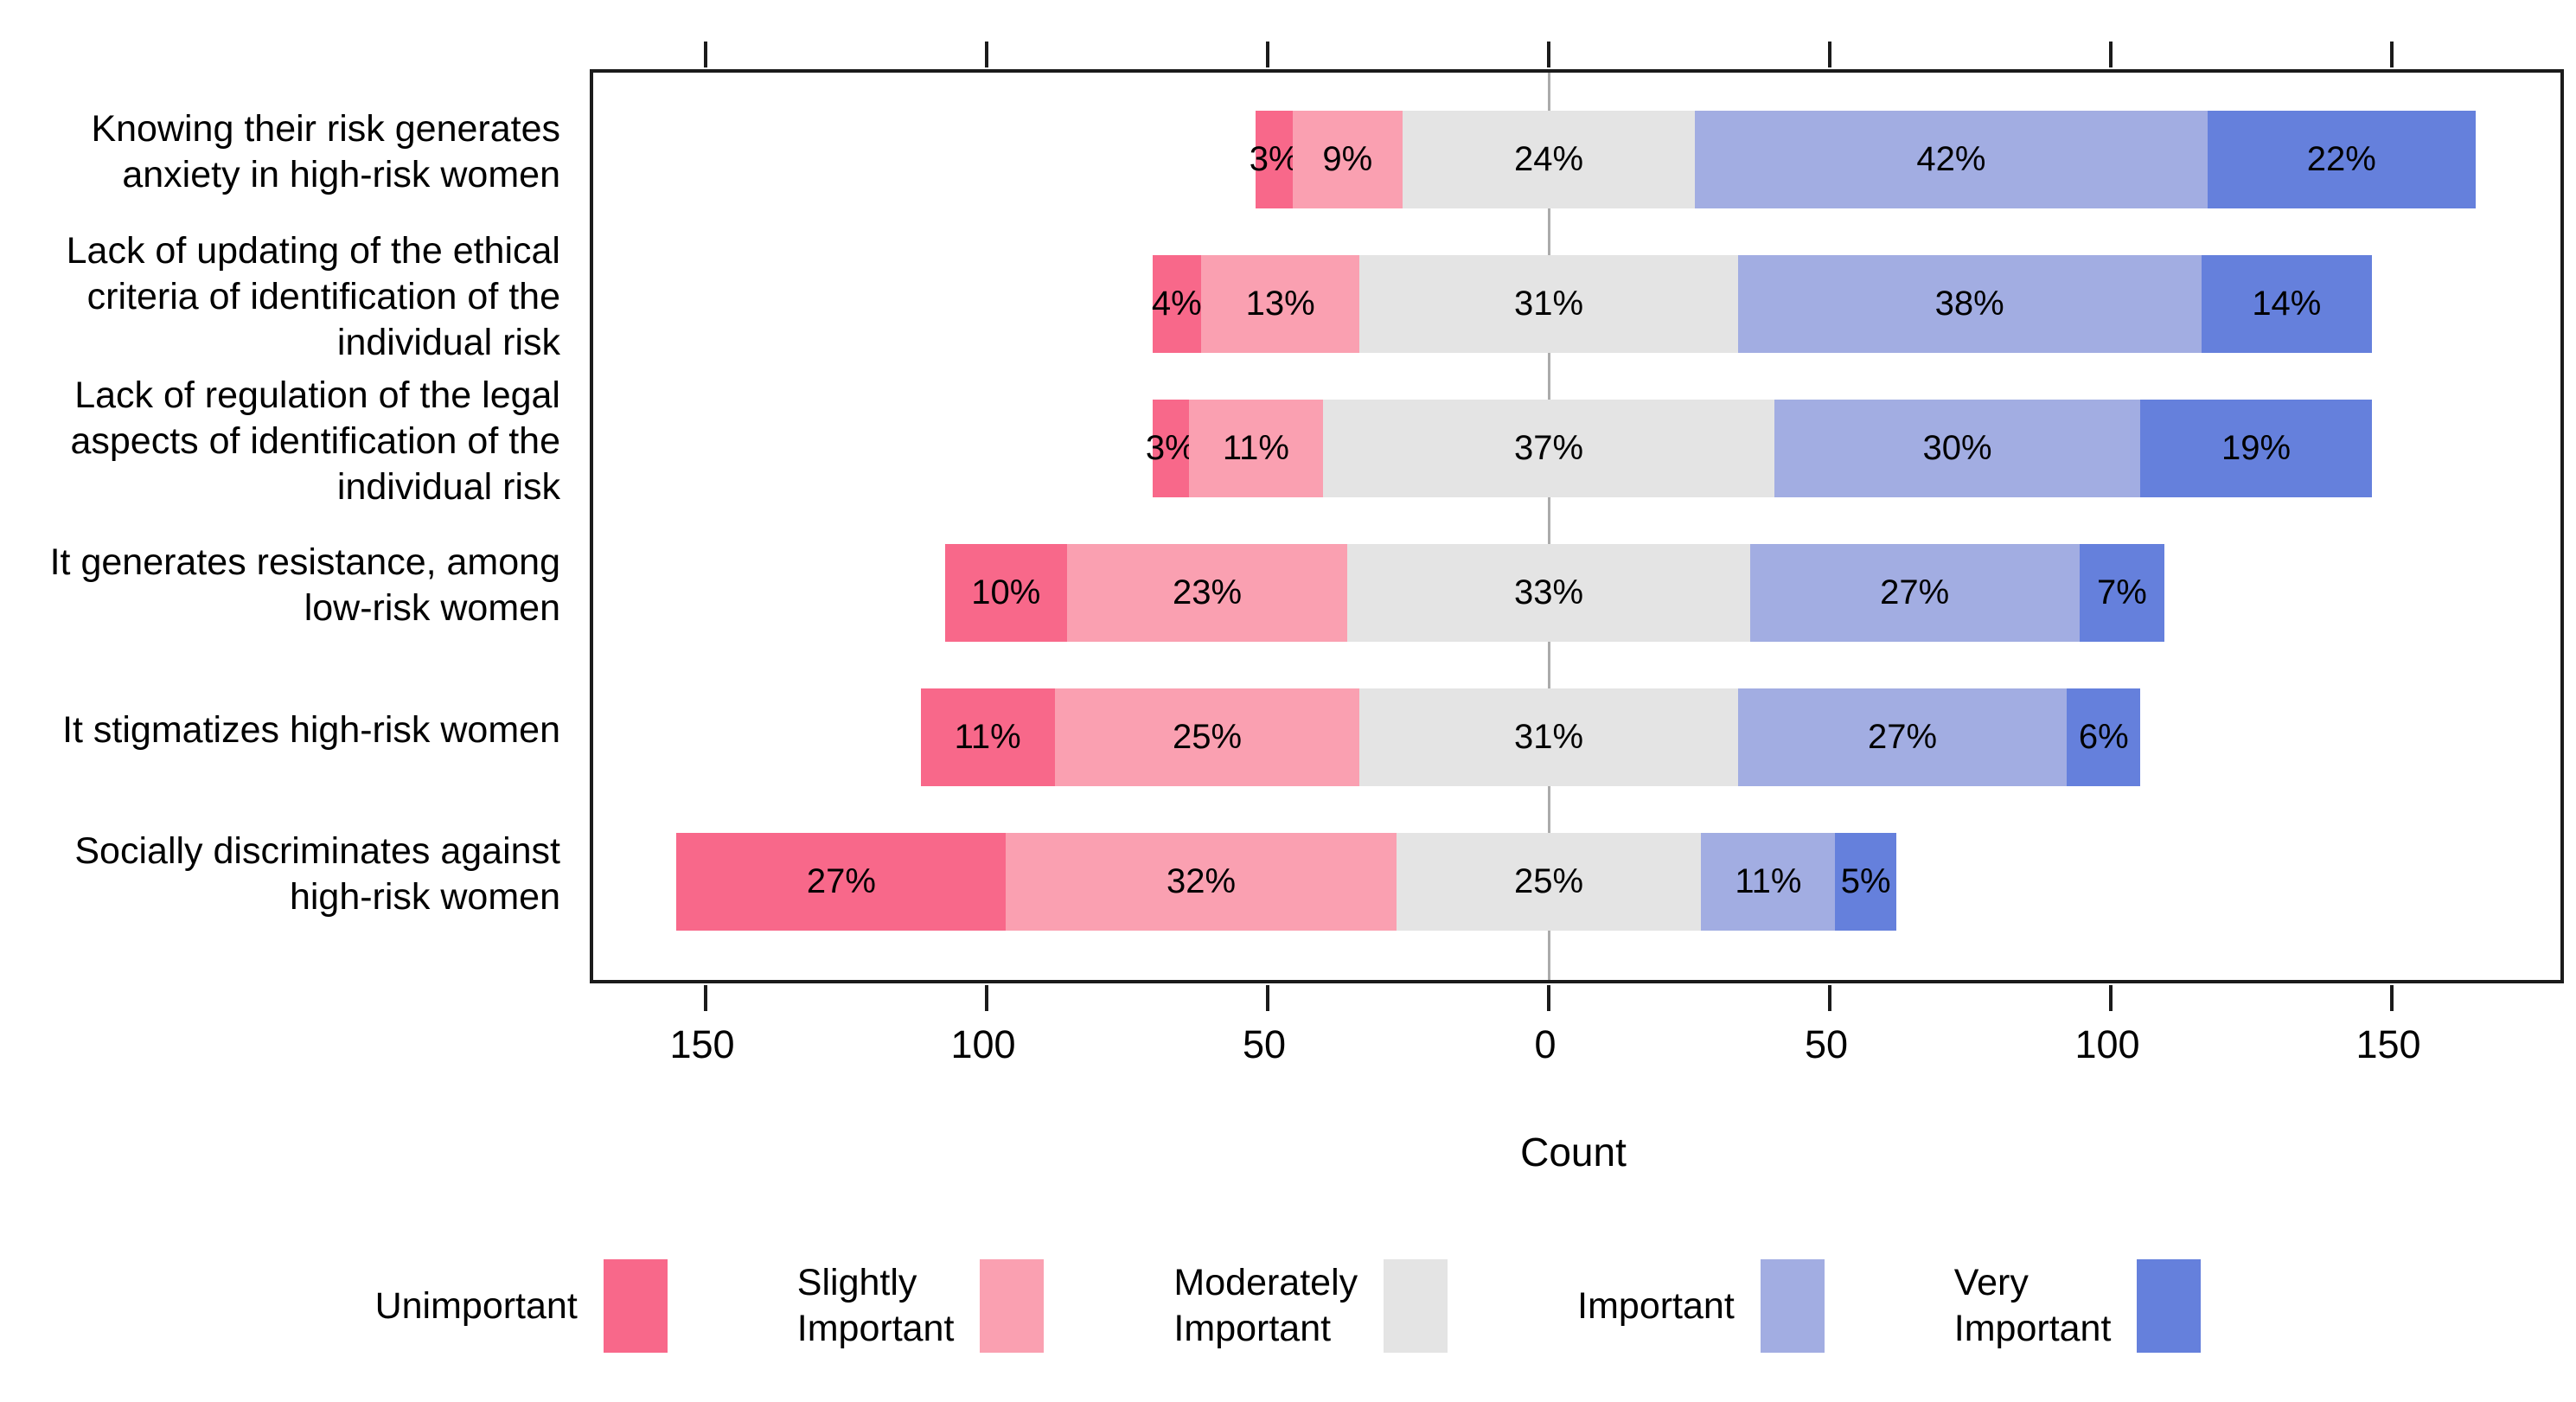 The image size is (2576, 1402). I want to click on legend-item-unimportant: Unimportant, so click(522, 1306).